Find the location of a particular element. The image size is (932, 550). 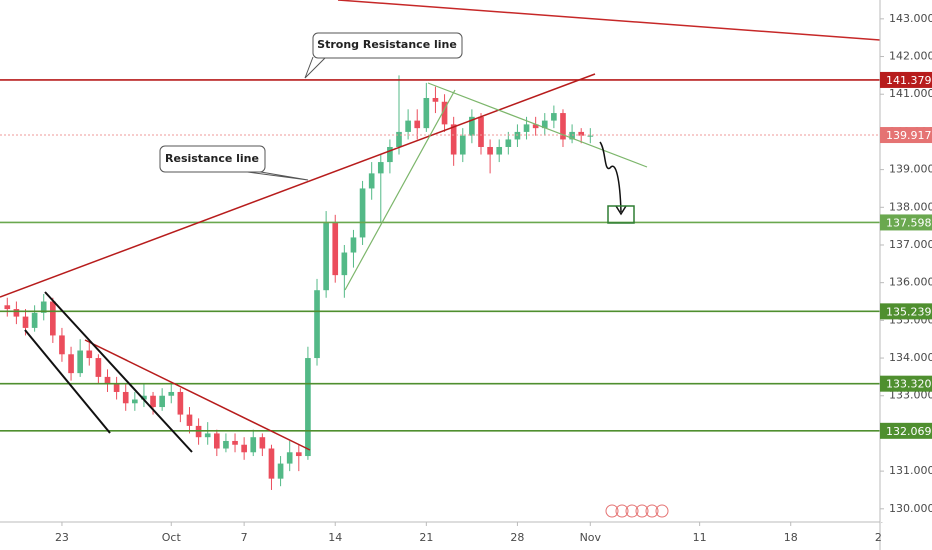

price-tag-label: 141.379 is located at coordinates (909, 80).